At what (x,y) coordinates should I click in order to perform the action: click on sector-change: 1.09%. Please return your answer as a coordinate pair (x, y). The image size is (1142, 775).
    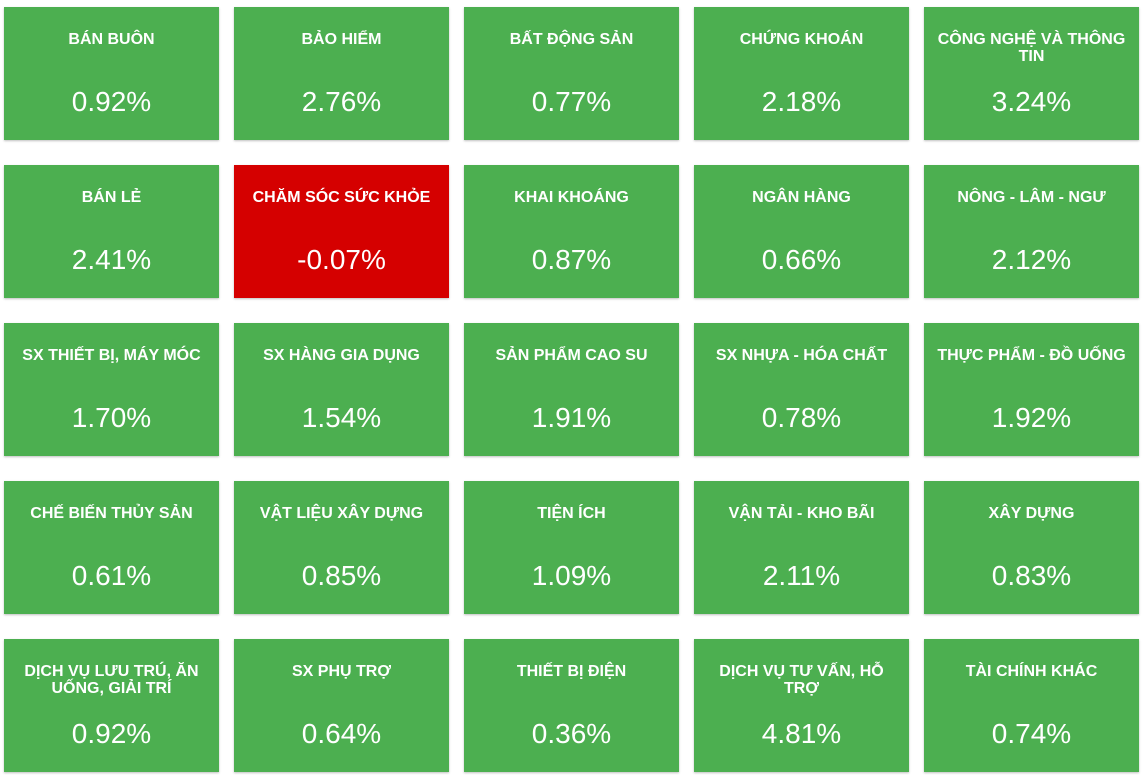
    Looking at the image, I should click on (571, 575).